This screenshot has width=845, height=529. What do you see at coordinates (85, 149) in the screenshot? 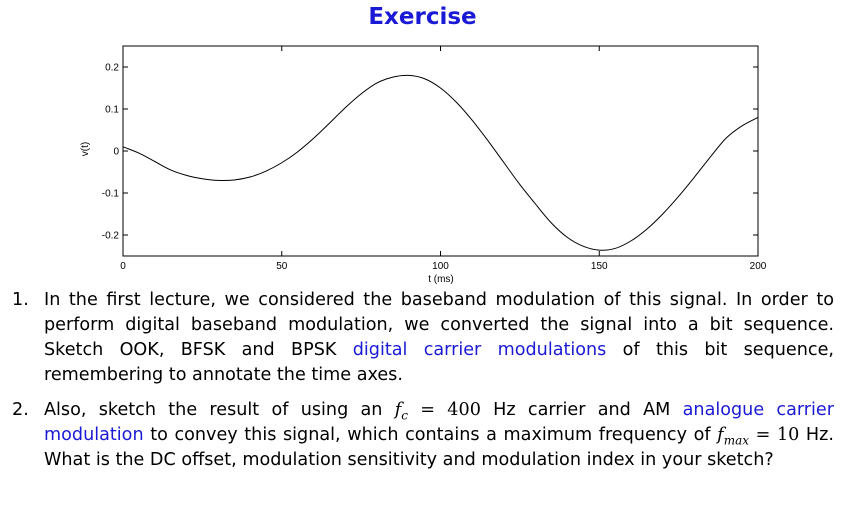
I see `y-axis-label: v(t)` at bounding box center [85, 149].